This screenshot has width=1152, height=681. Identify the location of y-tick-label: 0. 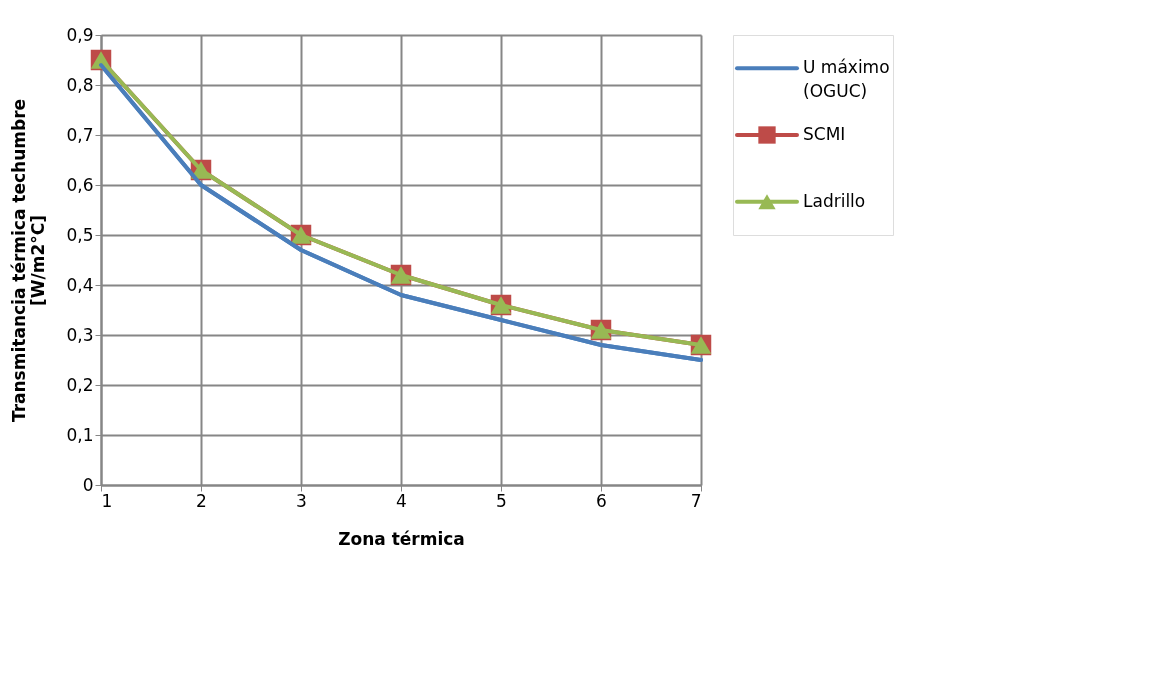
(88, 484).